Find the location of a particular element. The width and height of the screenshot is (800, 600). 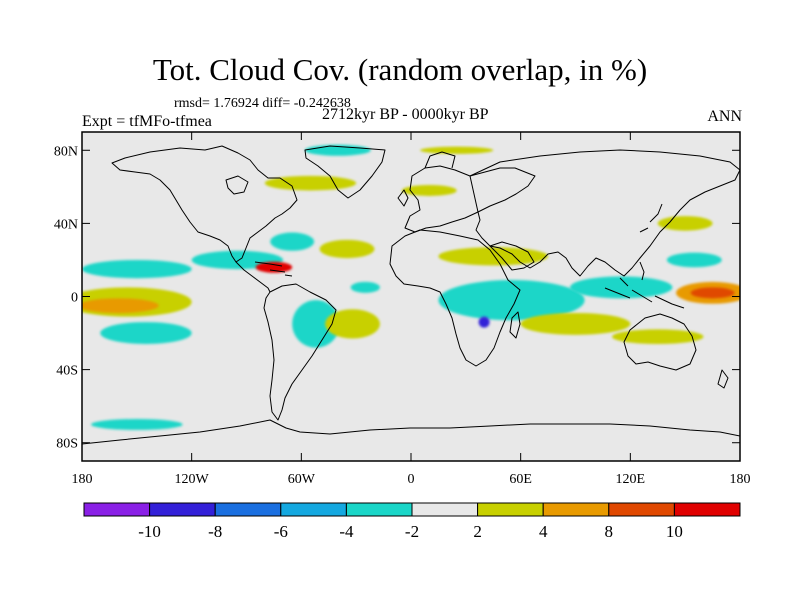

period-label: 2712kyr BP - 0000kyr BP is located at coordinates (405, 114).